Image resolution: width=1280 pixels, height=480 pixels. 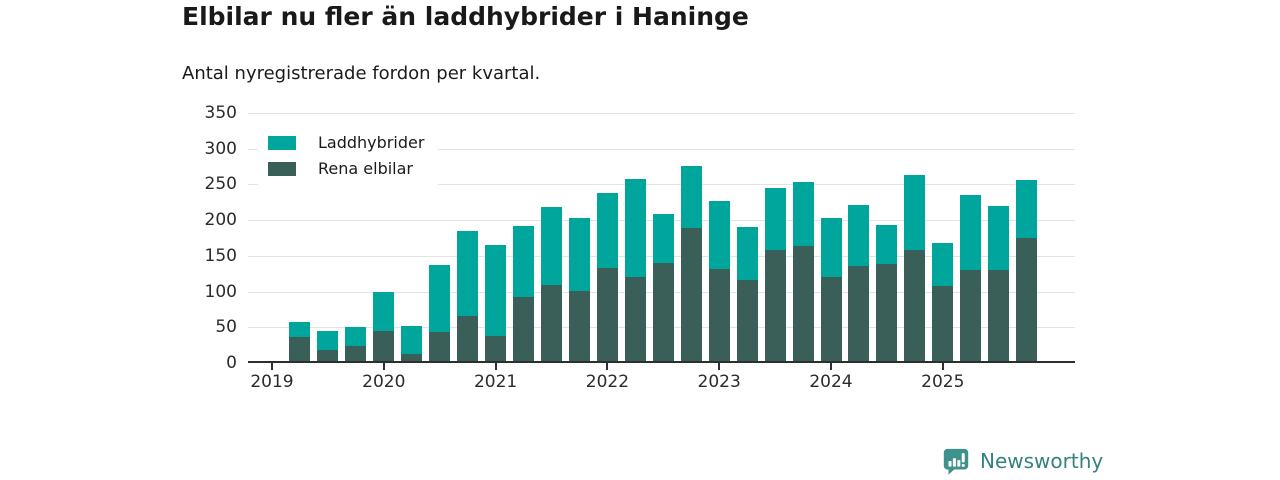 I want to click on bar-2019-Q4-rena-elbilar, so click(x=356, y=353).